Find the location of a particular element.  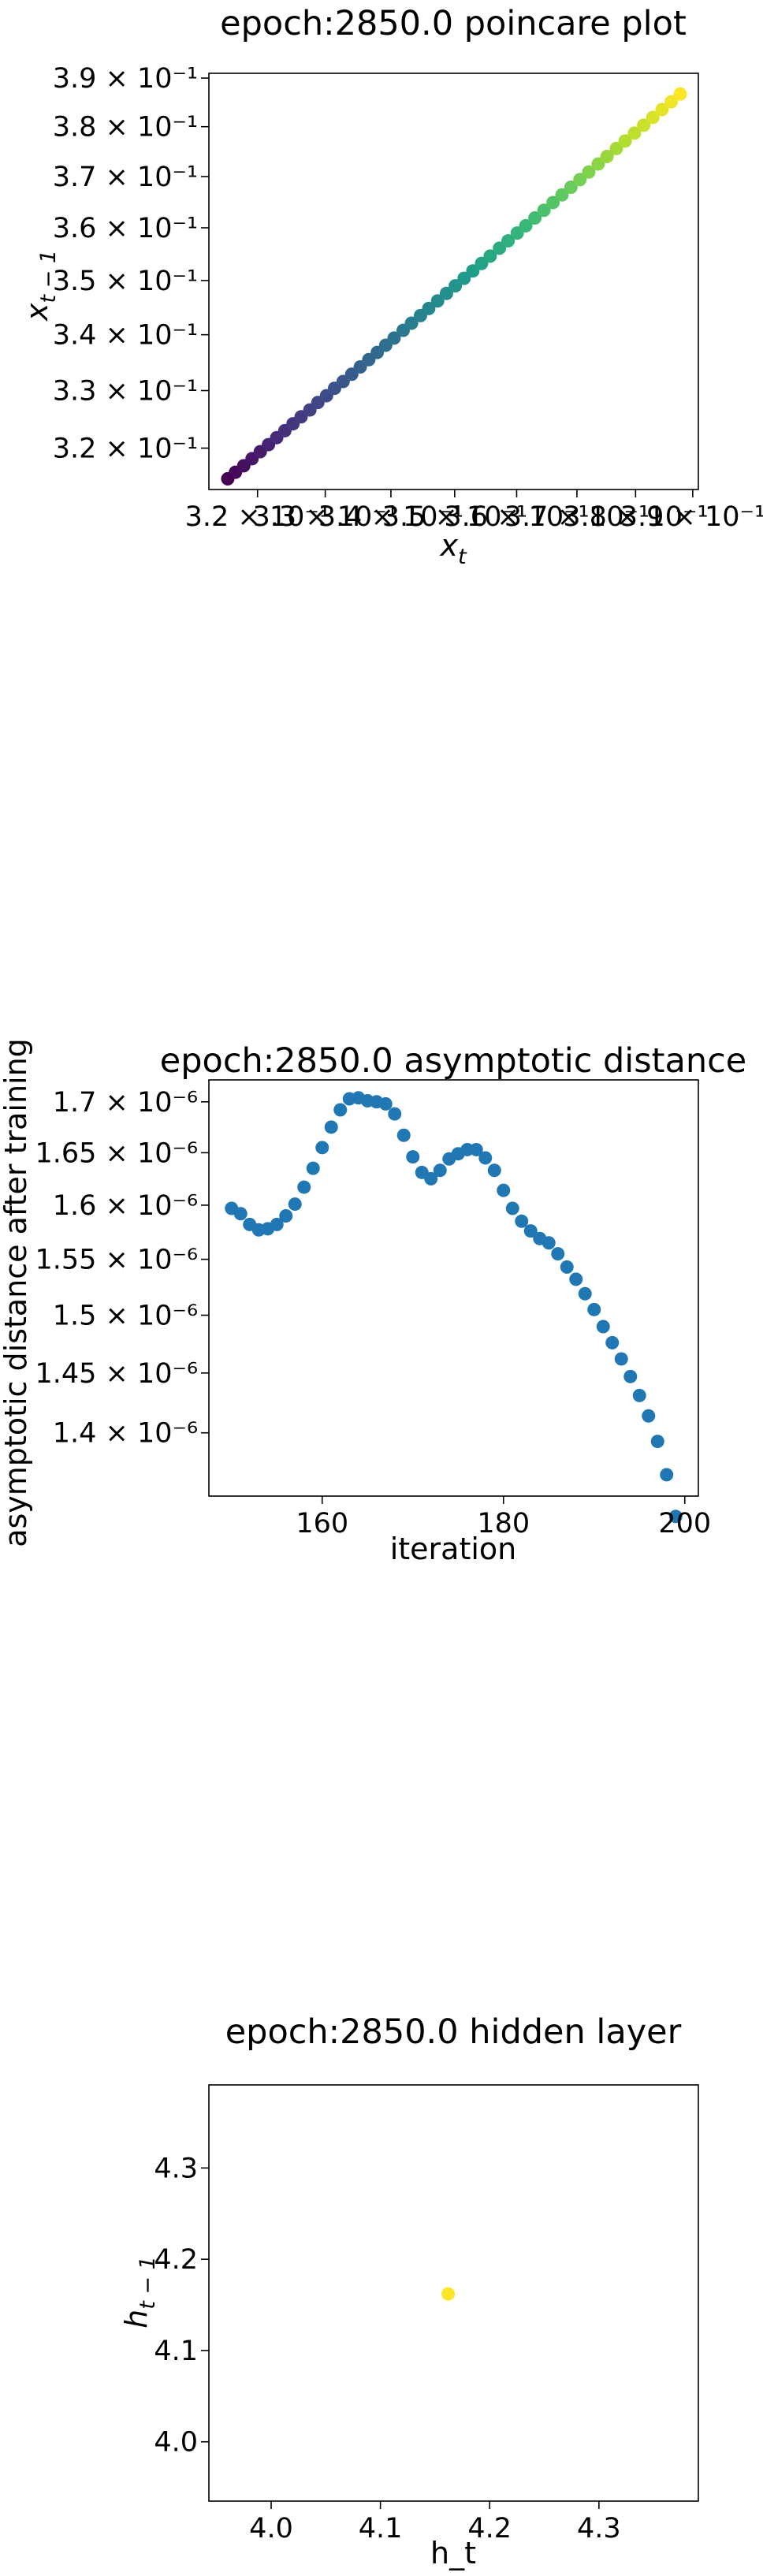

y-tick-label: 3.8 × 10⁻¹ is located at coordinates (125, 127).